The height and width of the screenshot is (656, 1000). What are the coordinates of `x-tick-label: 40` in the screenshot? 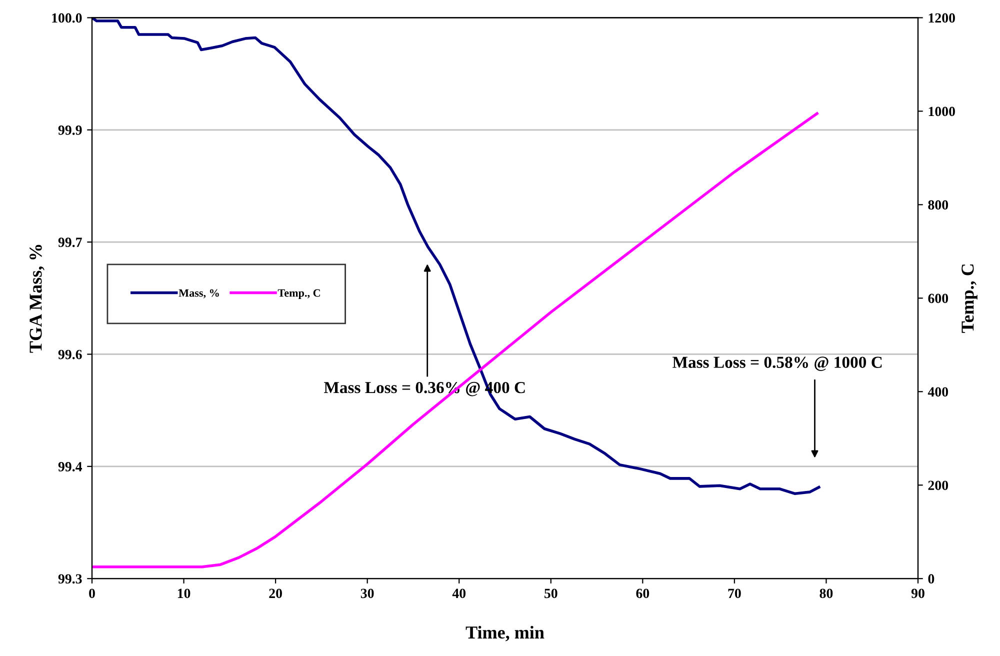 It's located at (459, 593).